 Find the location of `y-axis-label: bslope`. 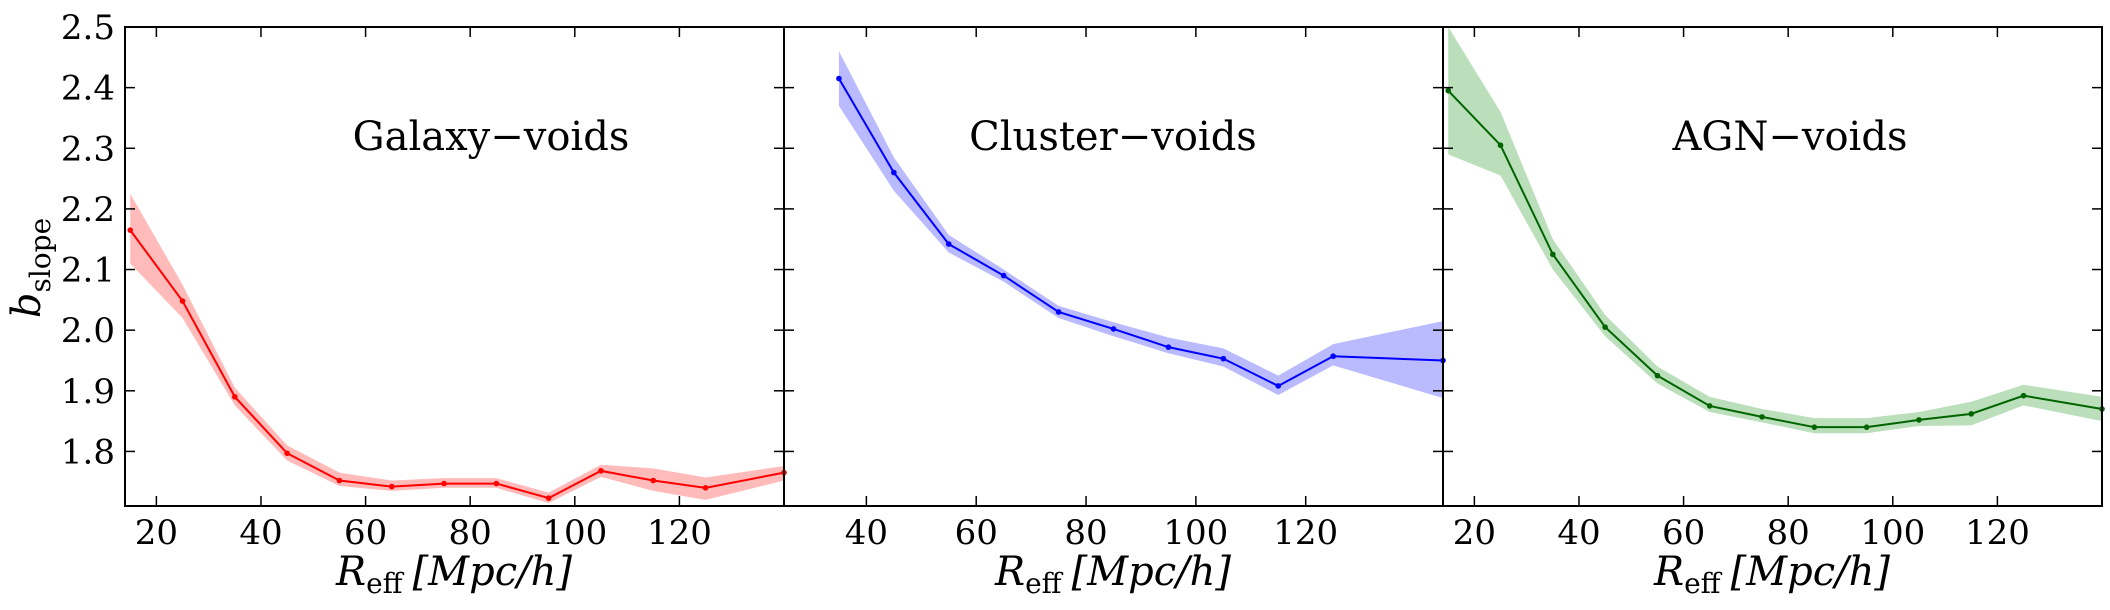

y-axis-label: bslope is located at coordinates (30, 268).